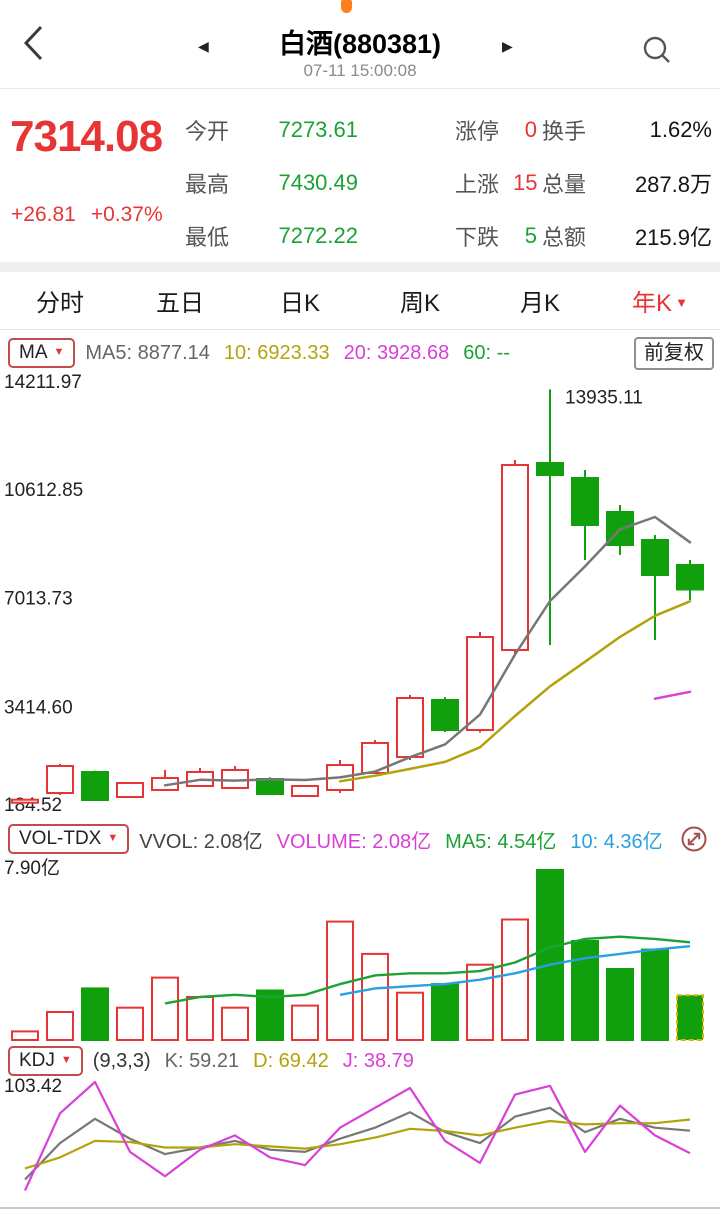 This screenshot has width=720, height=1215. What do you see at coordinates (126, 214) in the screenshot?
I see `price-change-percent: +0.37%` at bounding box center [126, 214].